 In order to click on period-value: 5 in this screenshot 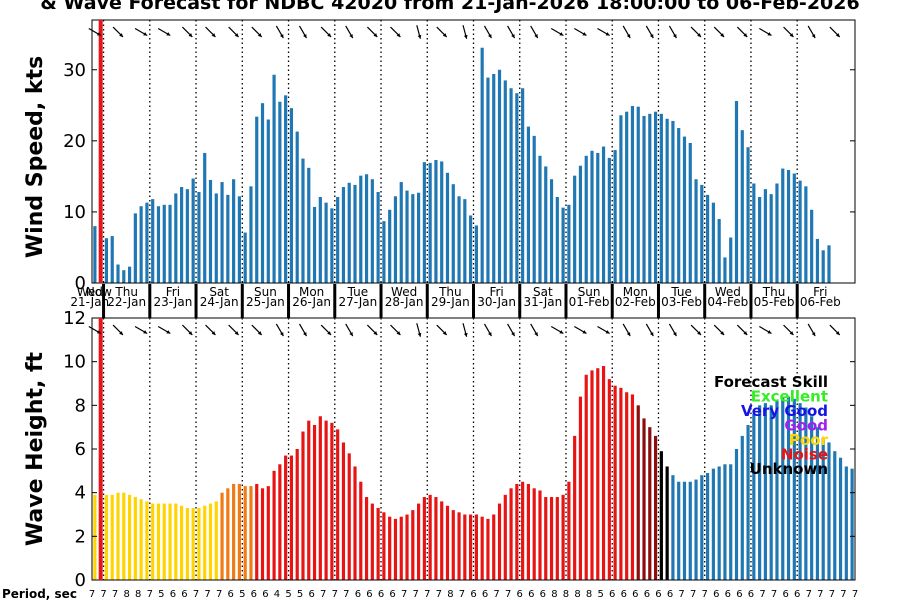, I will do `click(161, 594)`.